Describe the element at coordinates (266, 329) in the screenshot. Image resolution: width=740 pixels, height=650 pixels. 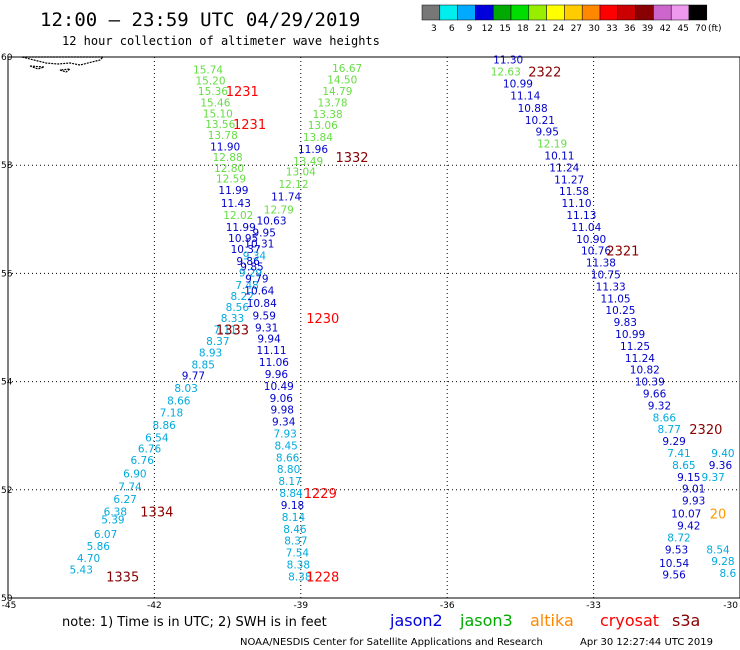
I see `wave-height-point: 9.31` at that location.